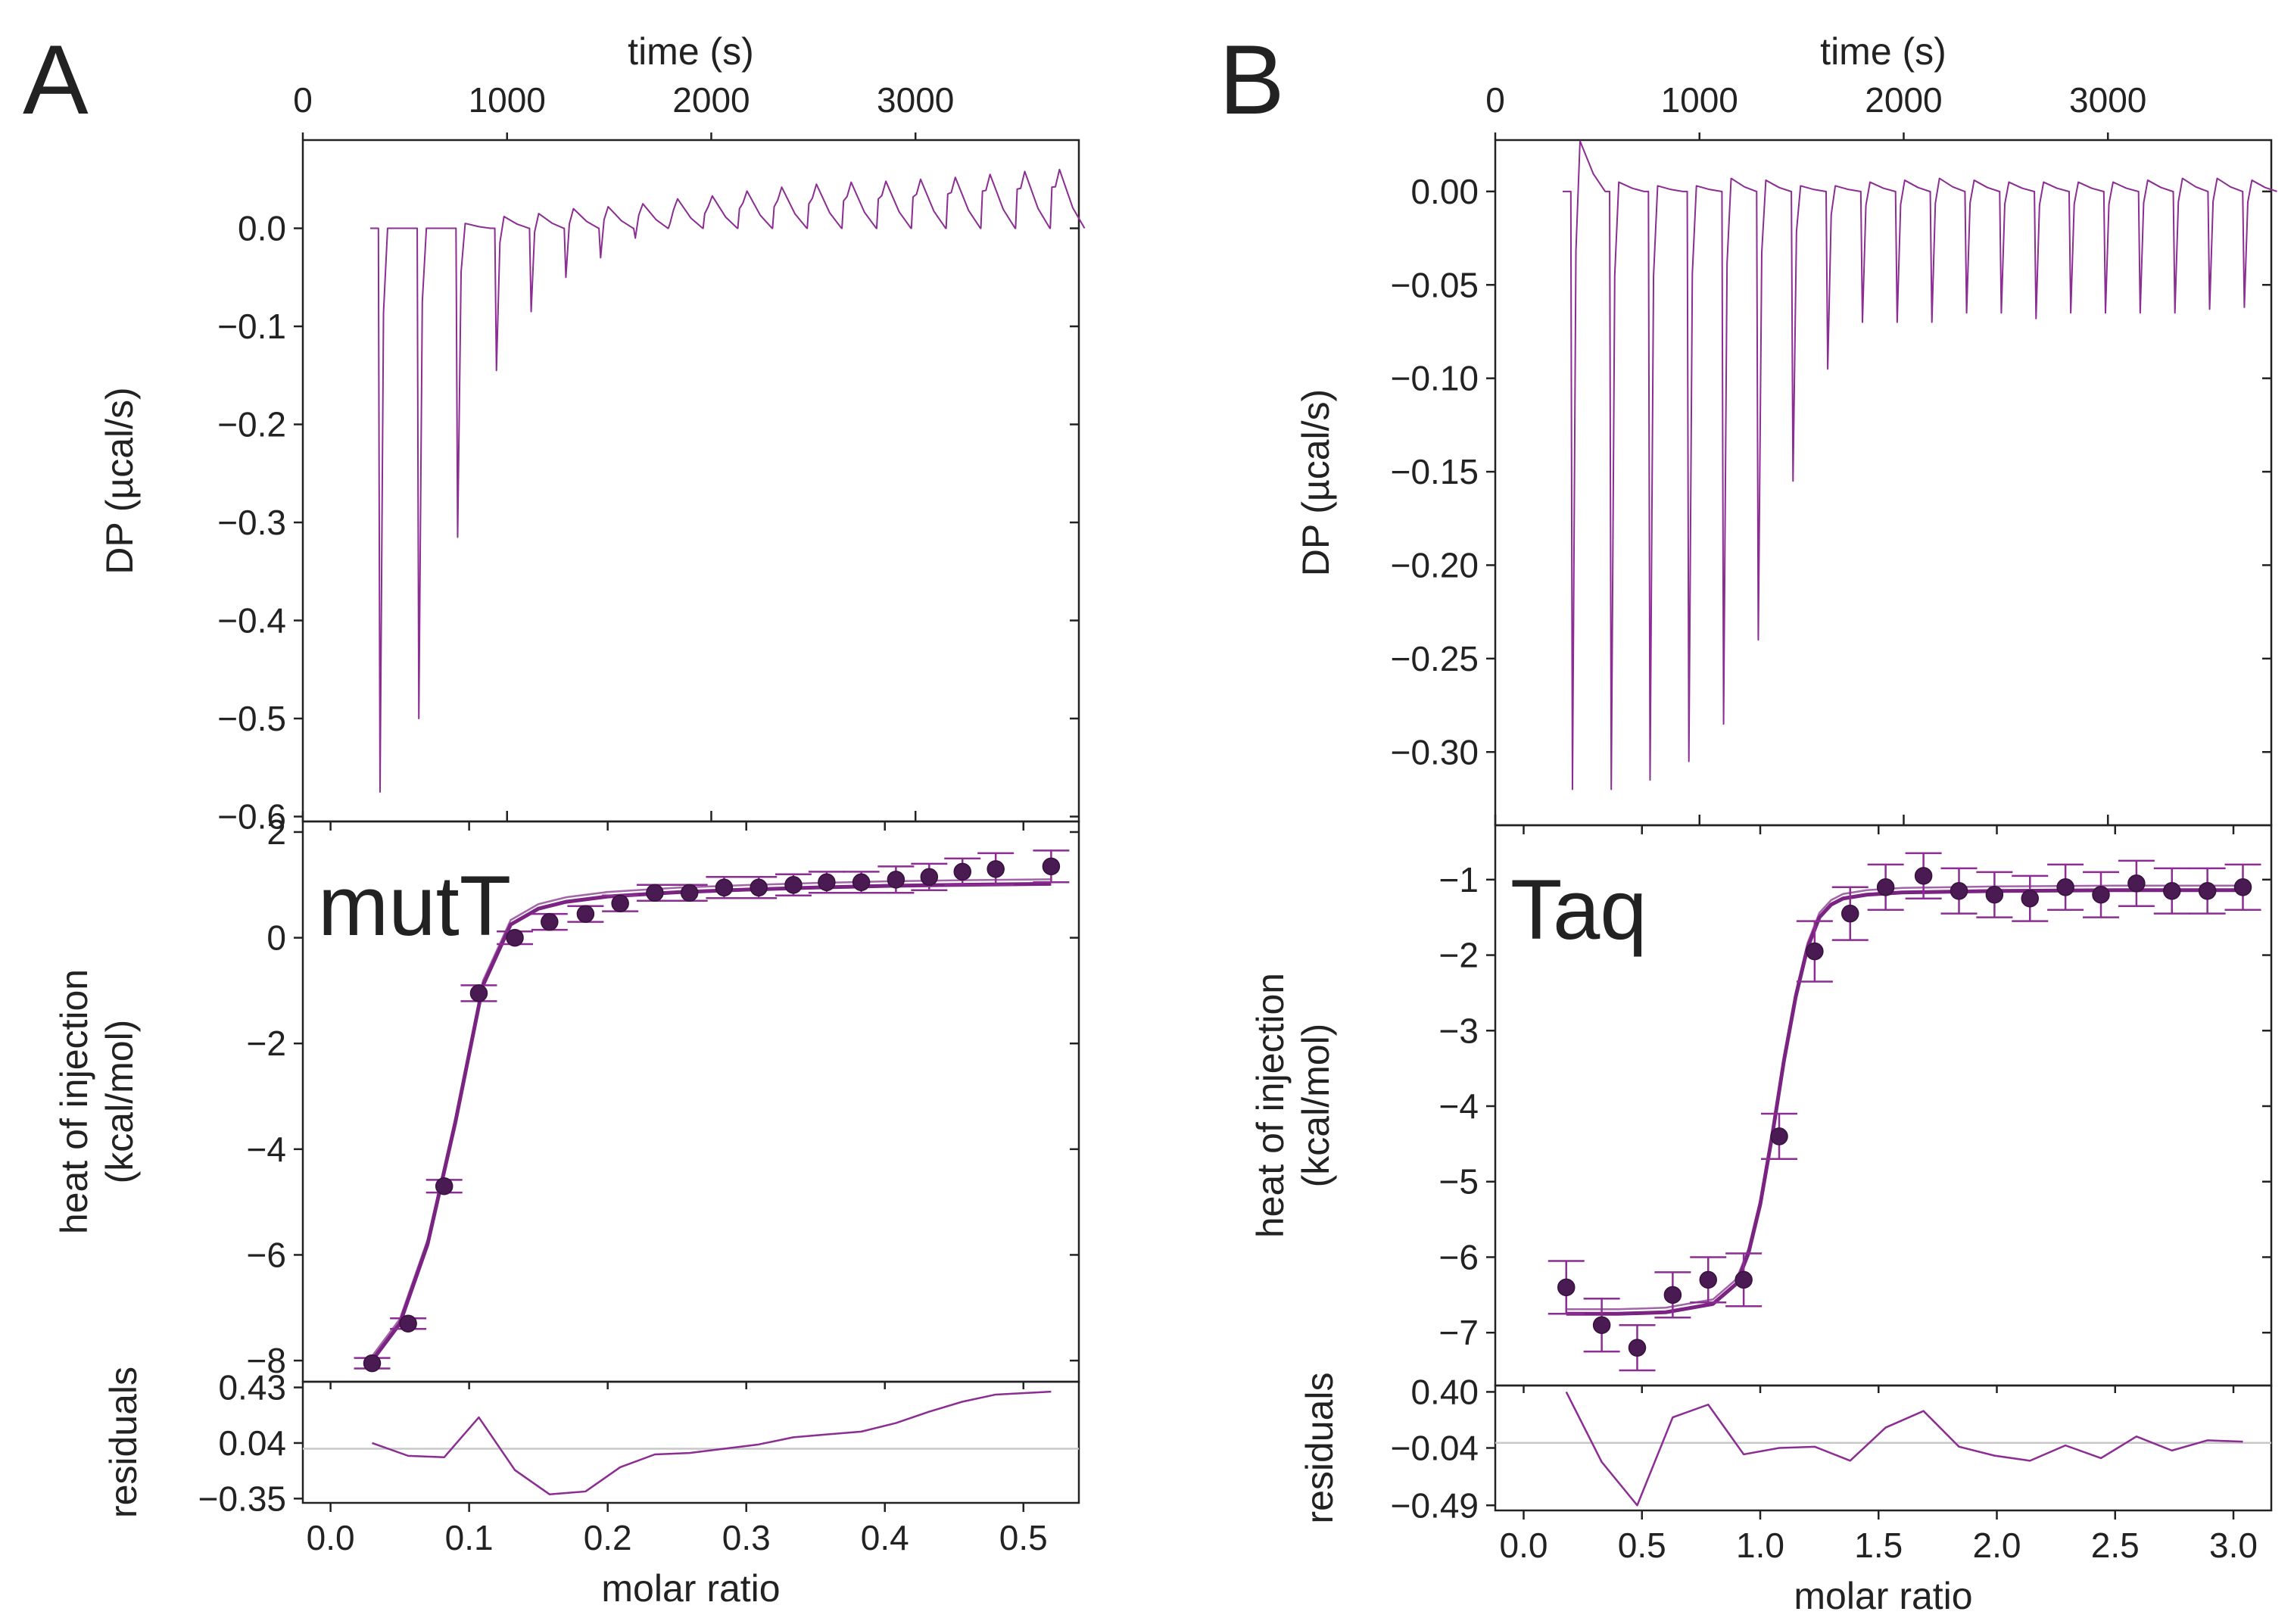  What do you see at coordinates (1435, 658) in the screenshot?
I see `dp-tick-label: −0.25` at bounding box center [1435, 658].